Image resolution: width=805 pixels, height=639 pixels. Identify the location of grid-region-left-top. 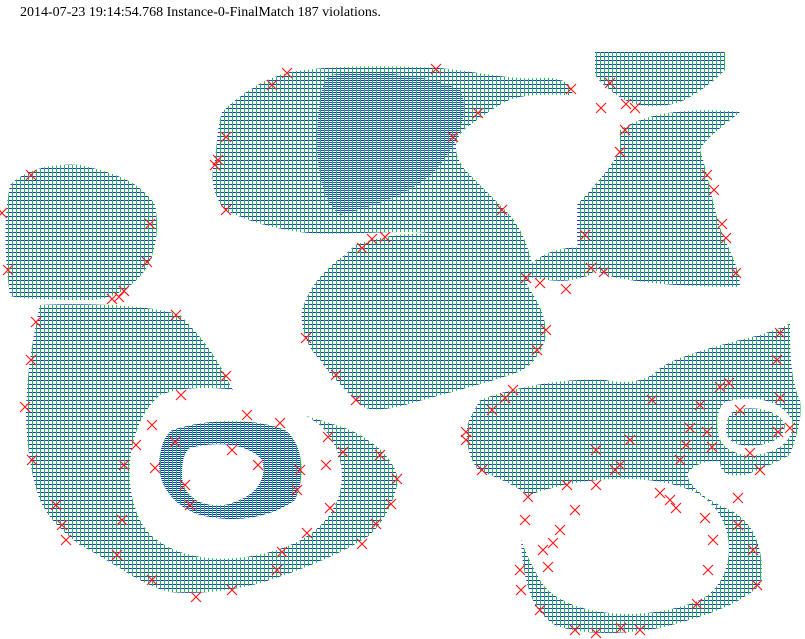
(81, 232).